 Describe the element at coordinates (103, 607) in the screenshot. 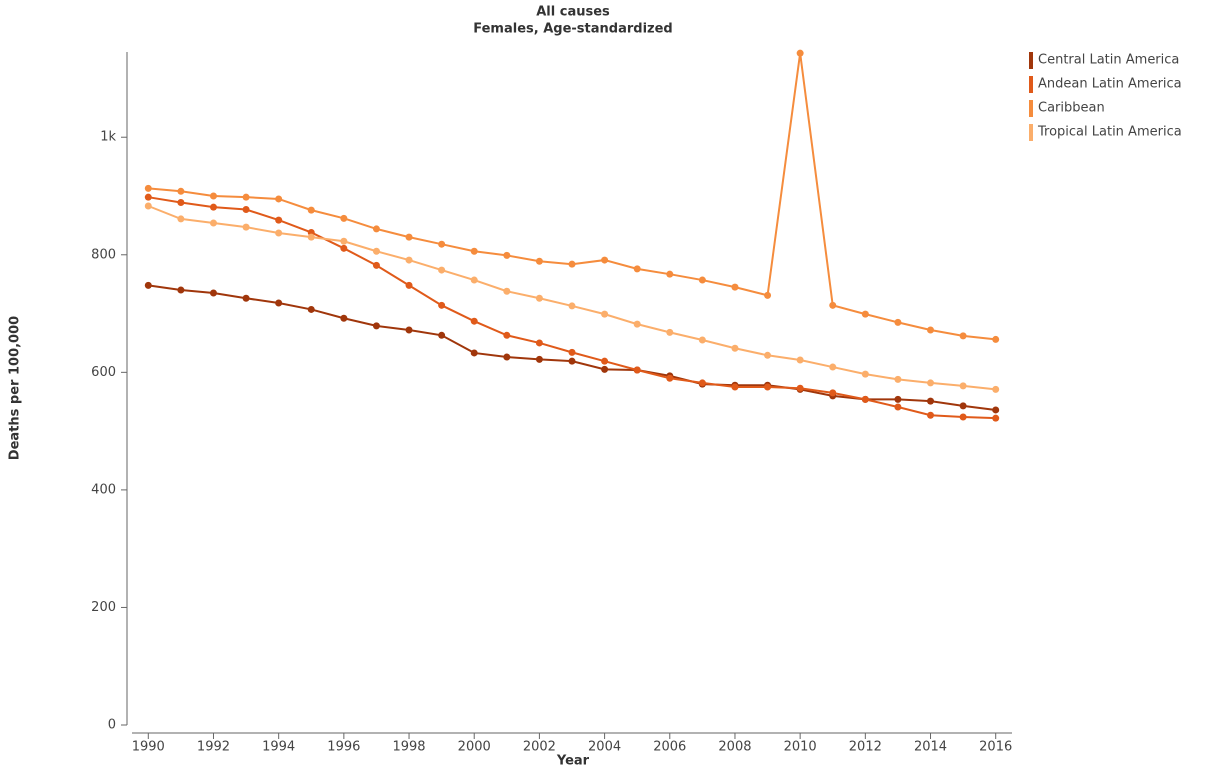

I see `y-tick-label: 200` at that location.